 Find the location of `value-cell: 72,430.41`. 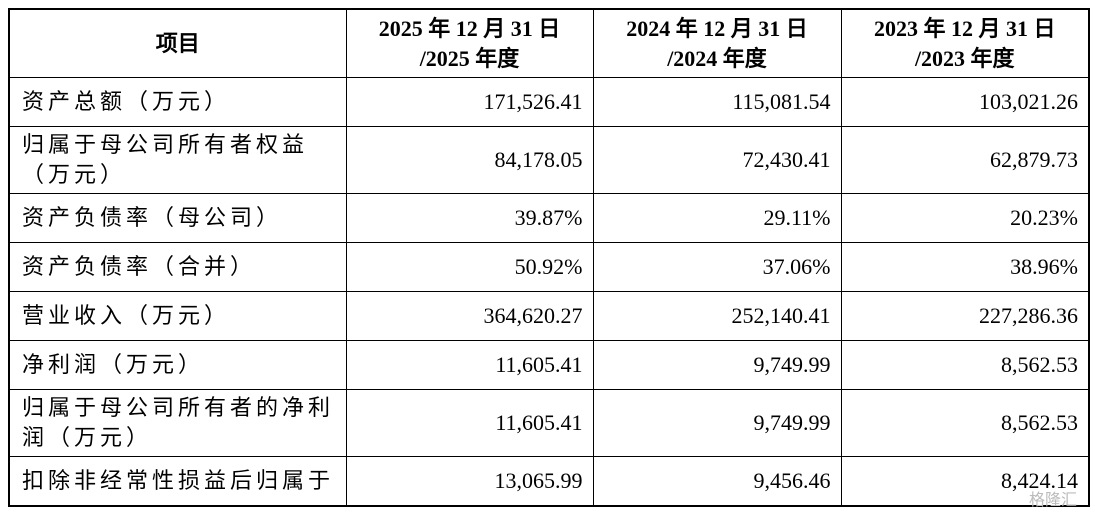

value-cell: 72,430.41 is located at coordinates (717, 160).